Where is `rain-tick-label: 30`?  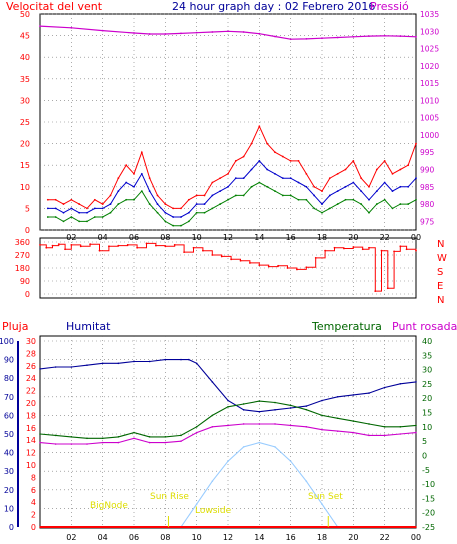
rain-tick-label: 30 is located at coordinates (31, 341).